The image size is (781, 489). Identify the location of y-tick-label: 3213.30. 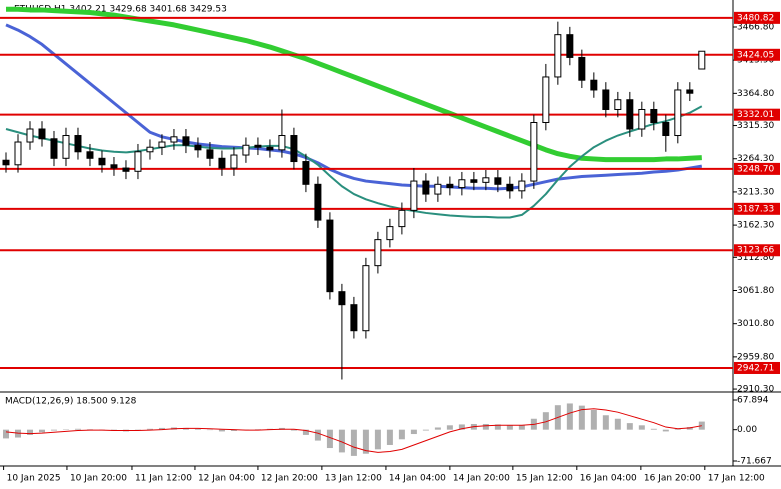
(755, 192).